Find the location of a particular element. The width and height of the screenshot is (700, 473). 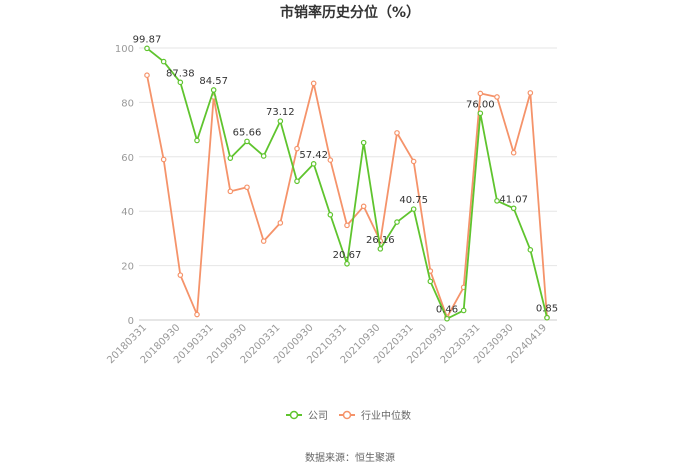

legend-item-1: 行业中位数 is located at coordinates (375, 415).